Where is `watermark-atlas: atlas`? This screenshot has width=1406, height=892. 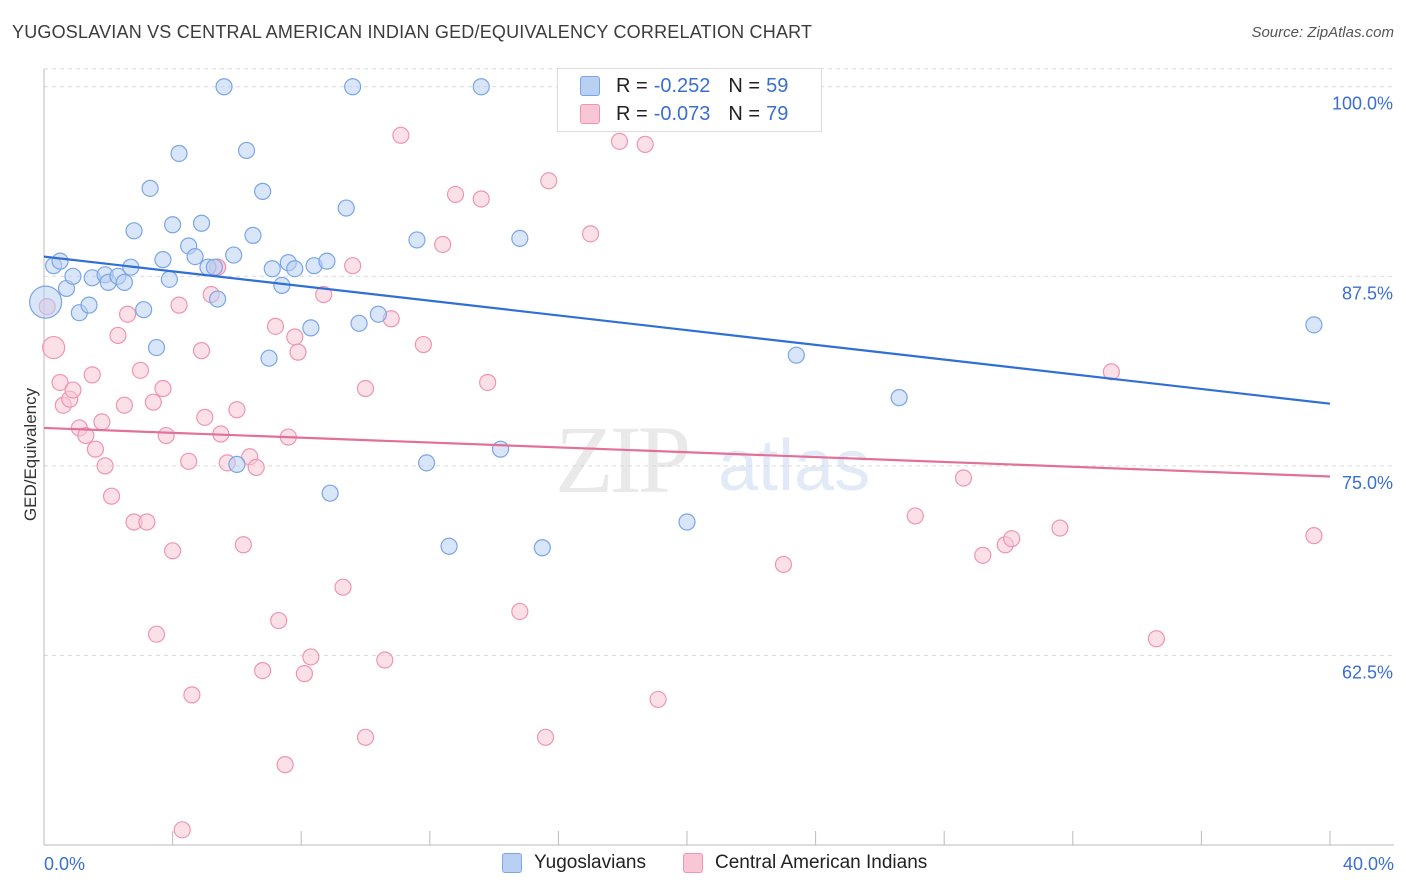 watermark-atlas: atlas is located at coordinates (794, 466).